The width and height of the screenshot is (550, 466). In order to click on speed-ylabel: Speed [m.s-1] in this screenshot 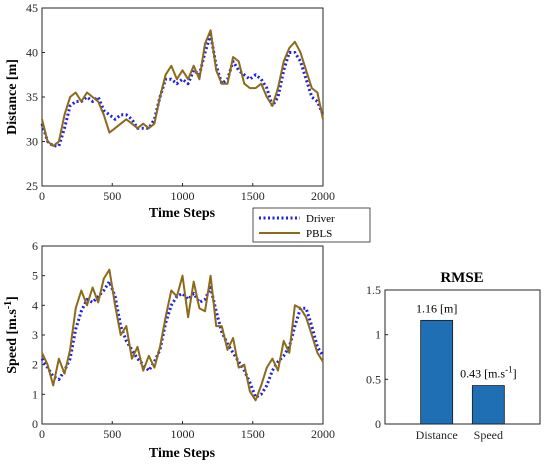, I will do `click(11, 335)`.